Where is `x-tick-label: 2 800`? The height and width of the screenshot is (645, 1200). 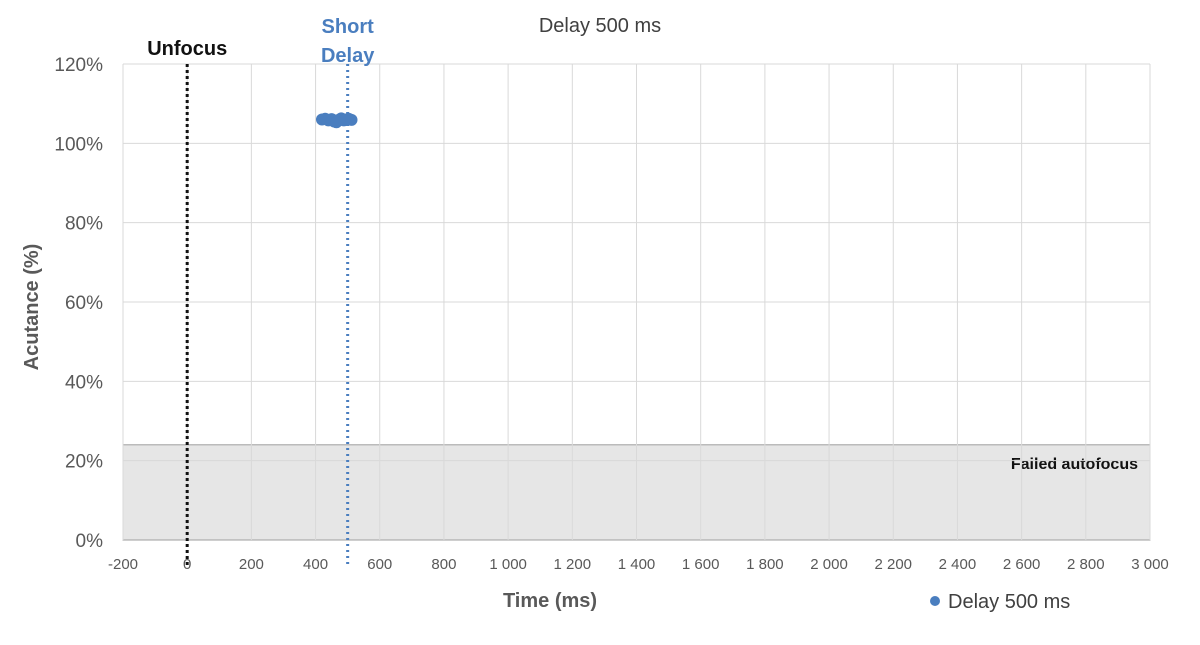
x-tick-label: 2 800 is located at coordinates (1086, 564).